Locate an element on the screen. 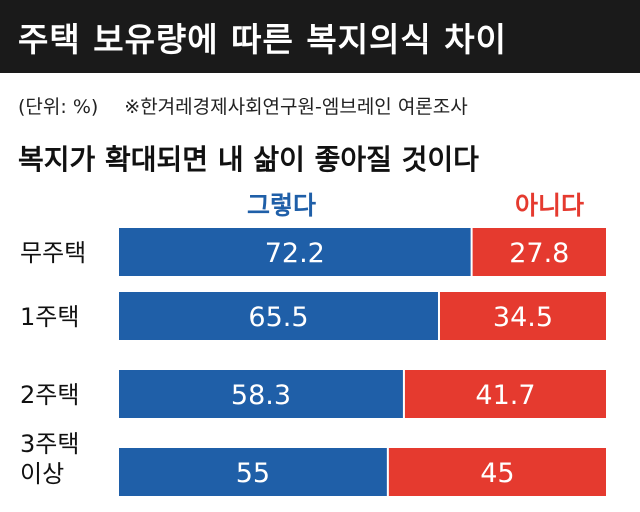  data-label-yes: 55 is located at coordinates (253, 473).